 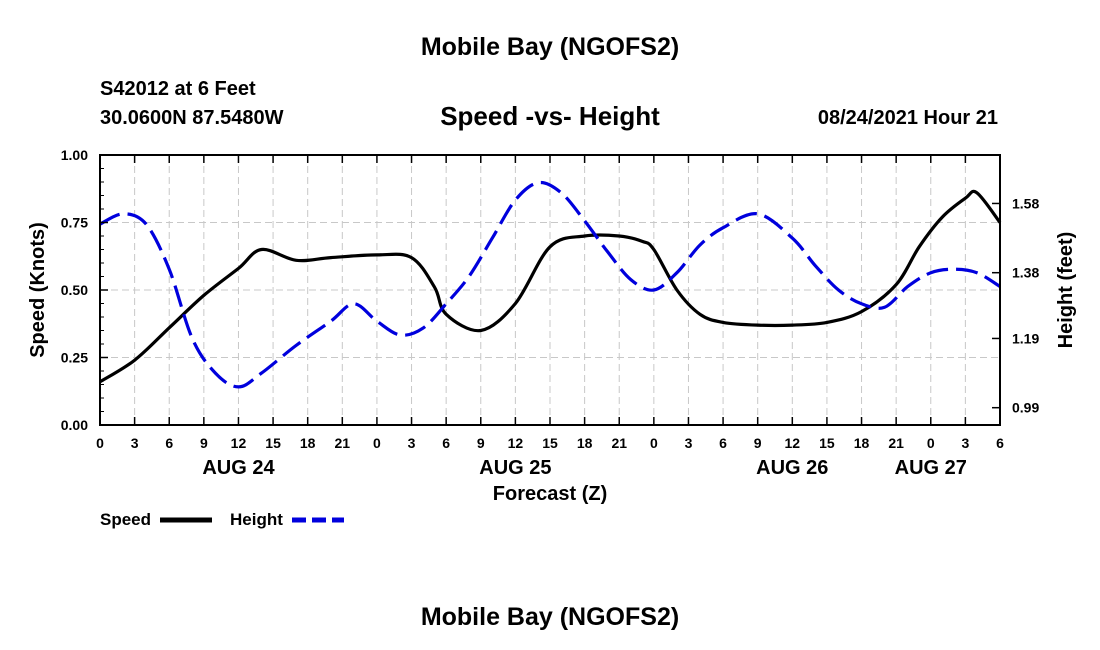 I want to click on title-bottom: Mobile Bay (NGOFS2), so click(x=550, y=617).